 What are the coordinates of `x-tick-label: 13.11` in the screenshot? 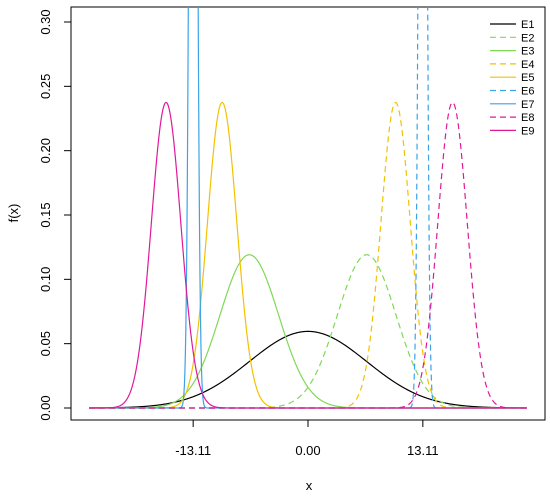 It's located at (423, 450).